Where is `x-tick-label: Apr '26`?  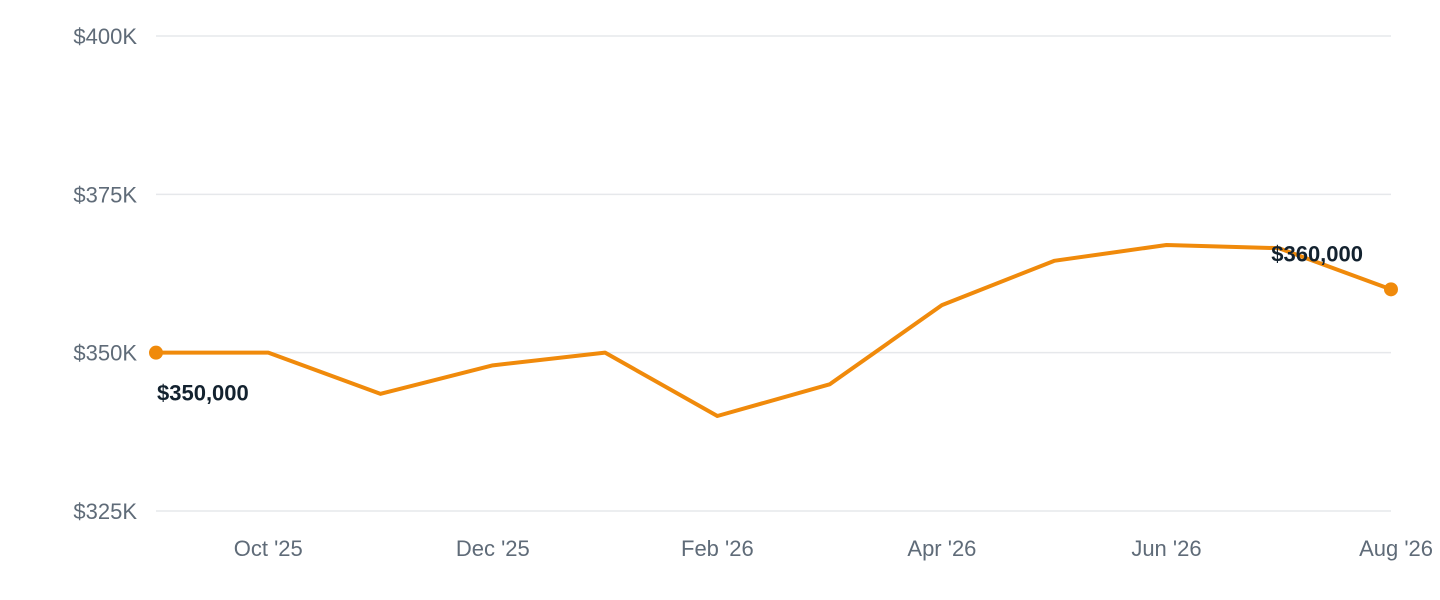
x-tick-label: Apr '26 is located at coordinates (941, 548).